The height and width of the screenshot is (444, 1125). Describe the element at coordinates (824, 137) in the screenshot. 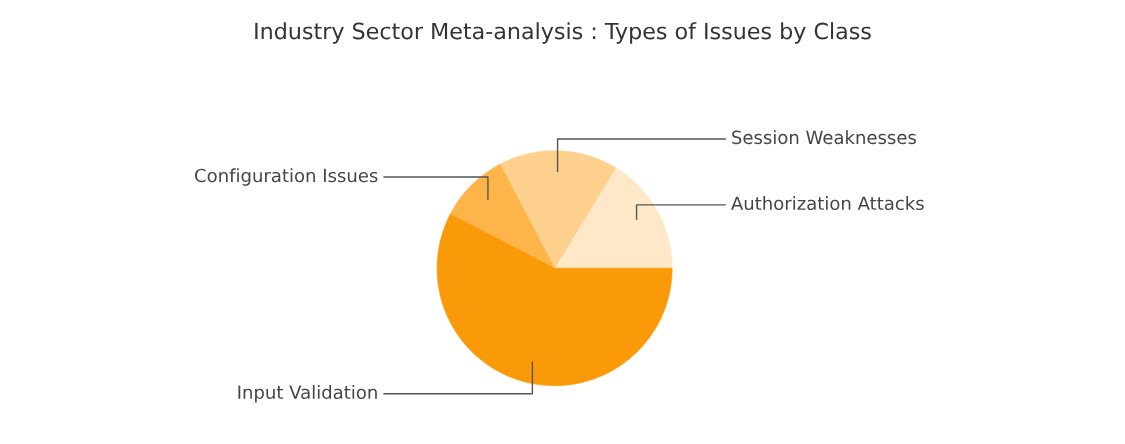

I see `slice-label: Session Weaknesses` at that location.